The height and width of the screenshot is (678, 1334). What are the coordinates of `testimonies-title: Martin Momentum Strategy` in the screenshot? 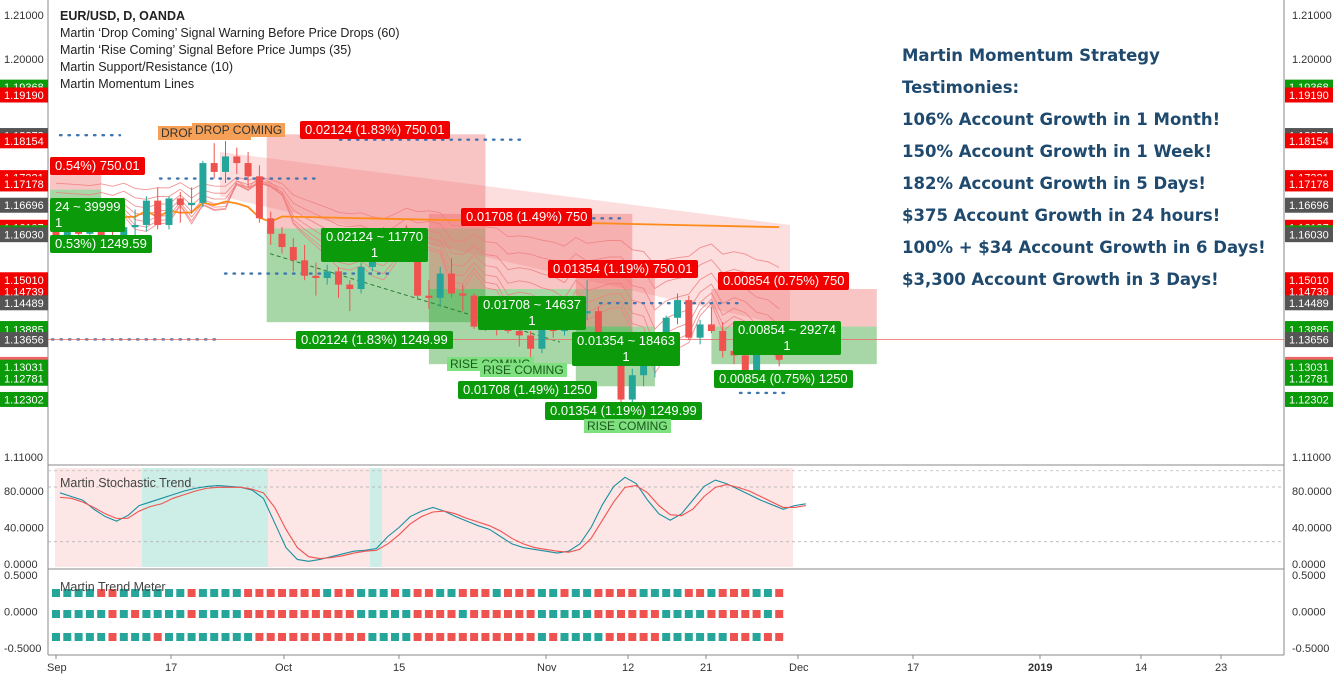 It's located at (1031, 55).